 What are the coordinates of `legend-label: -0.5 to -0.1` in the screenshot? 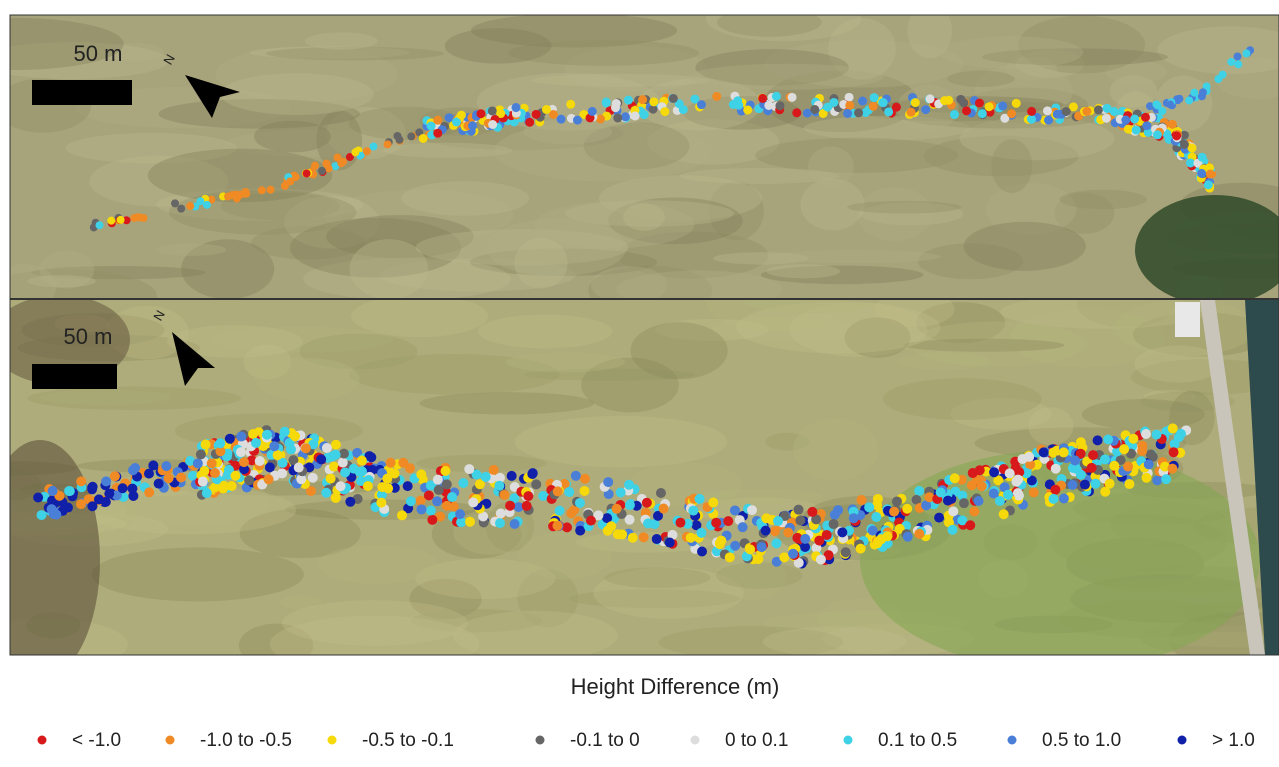 It's located at (408, 740).